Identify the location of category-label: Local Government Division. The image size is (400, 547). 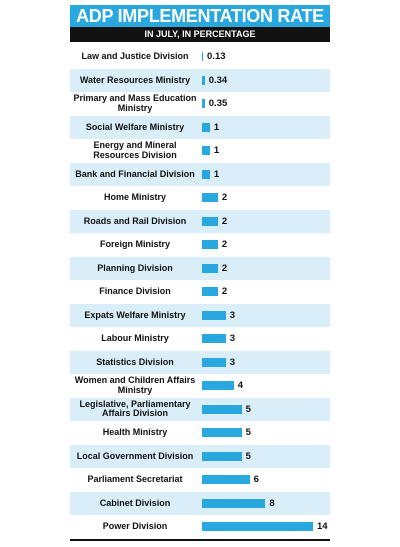
(135, 455).